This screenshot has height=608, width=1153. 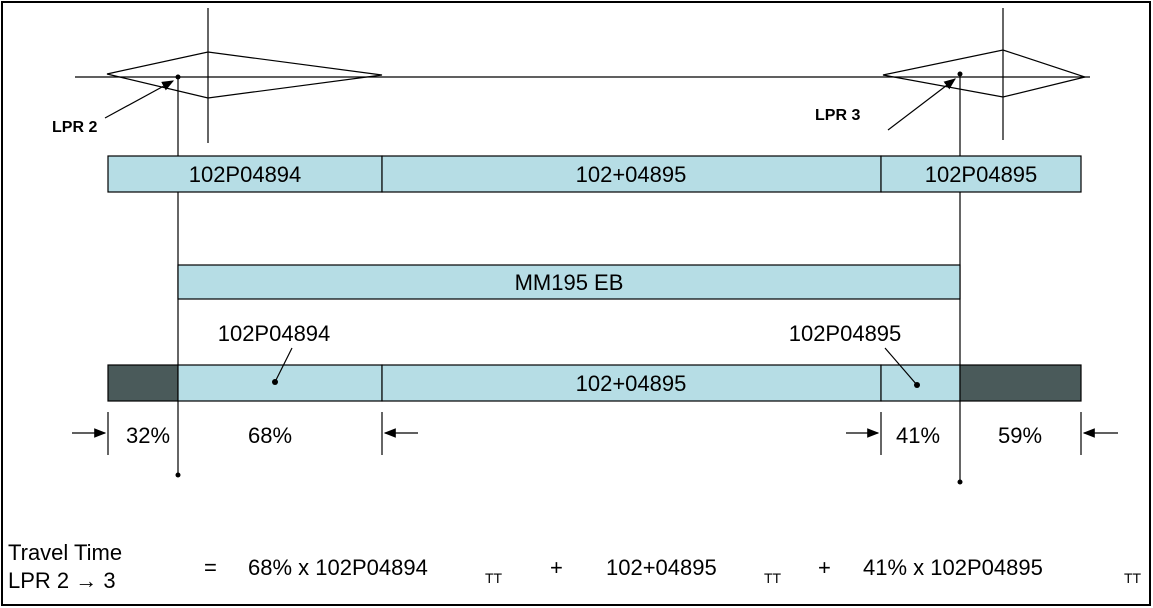 I want to click on route-label: MM195 EB, so click(x=569, y=282).